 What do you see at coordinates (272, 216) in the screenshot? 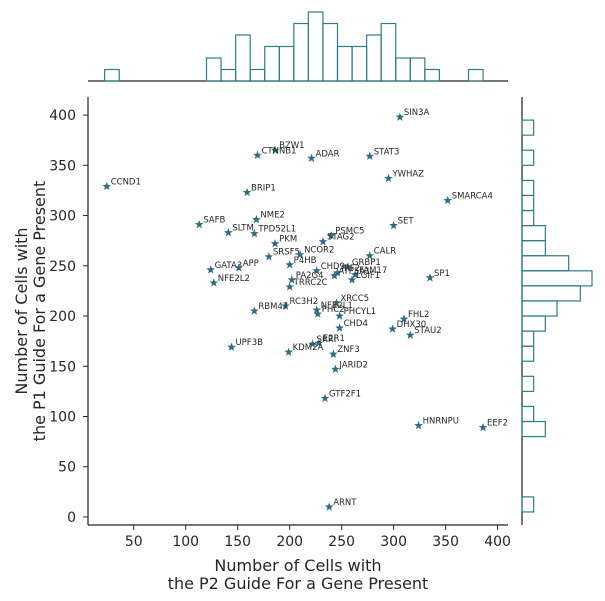
I see `point-label: NME2` at bounding box center [272, 216].